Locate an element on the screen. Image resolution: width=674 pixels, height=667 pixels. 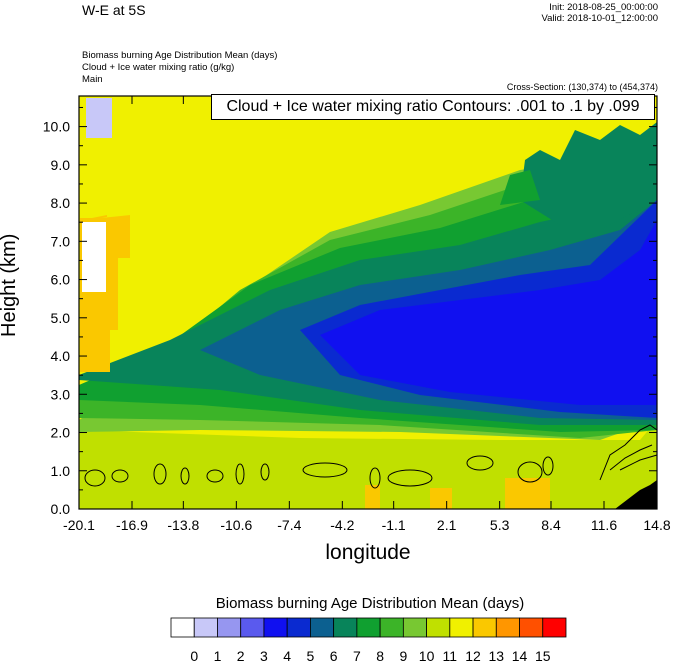
valid-time: Valid: 2018-10-01_12:00:00 is located at coordinates (599, 18).